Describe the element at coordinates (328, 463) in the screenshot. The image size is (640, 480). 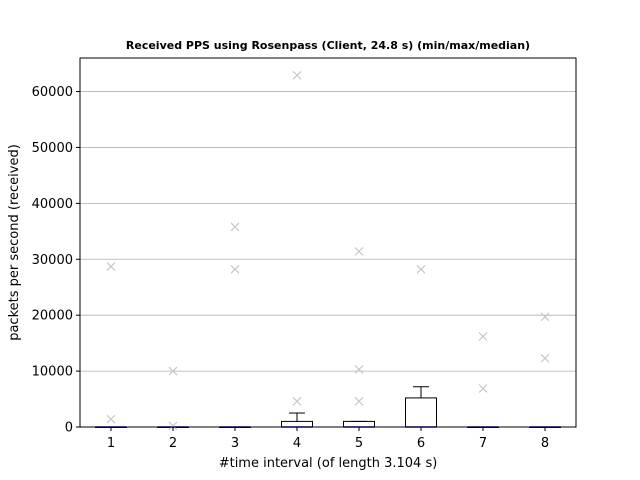
I see `x-axis-label: #time interval (of length 3.104 s)` at that location.